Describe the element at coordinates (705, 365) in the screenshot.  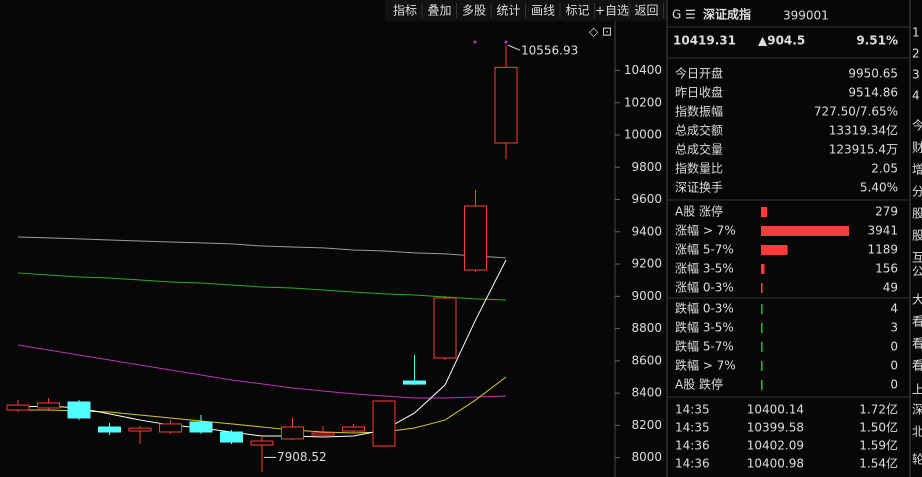
I see `breadth-label: 跌幅 > 7%` at that location.